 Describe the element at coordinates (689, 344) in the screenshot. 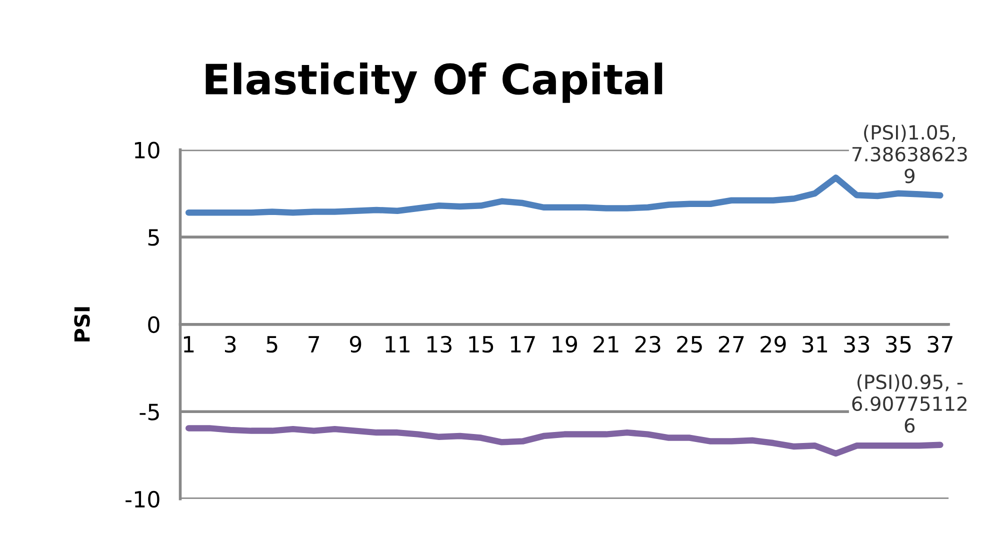

I see `x-tick-label: 25` at that location.